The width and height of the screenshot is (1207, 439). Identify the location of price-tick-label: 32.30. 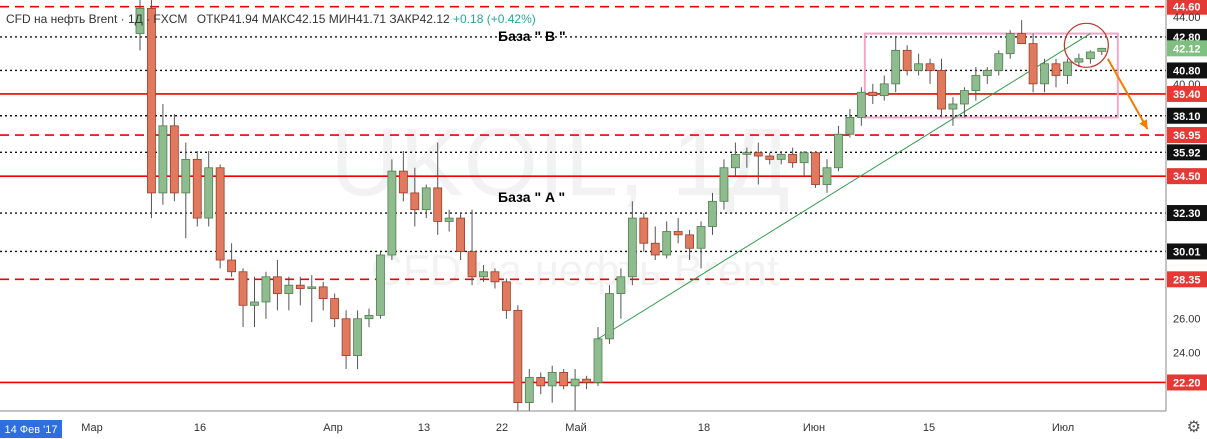
(1187, 214).